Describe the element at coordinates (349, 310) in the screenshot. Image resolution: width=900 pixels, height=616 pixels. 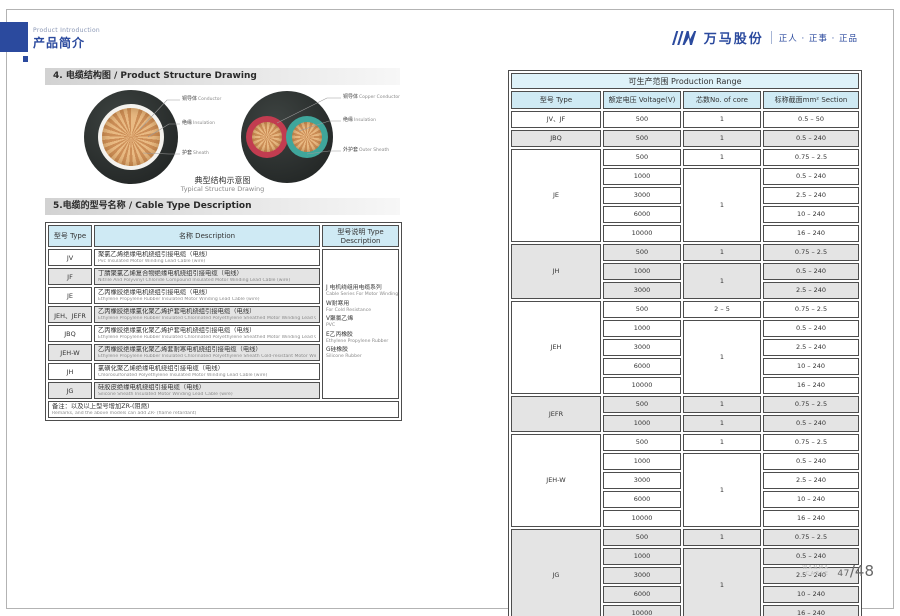
I see `legend-entry-en: For Cold Resistance` at that location.